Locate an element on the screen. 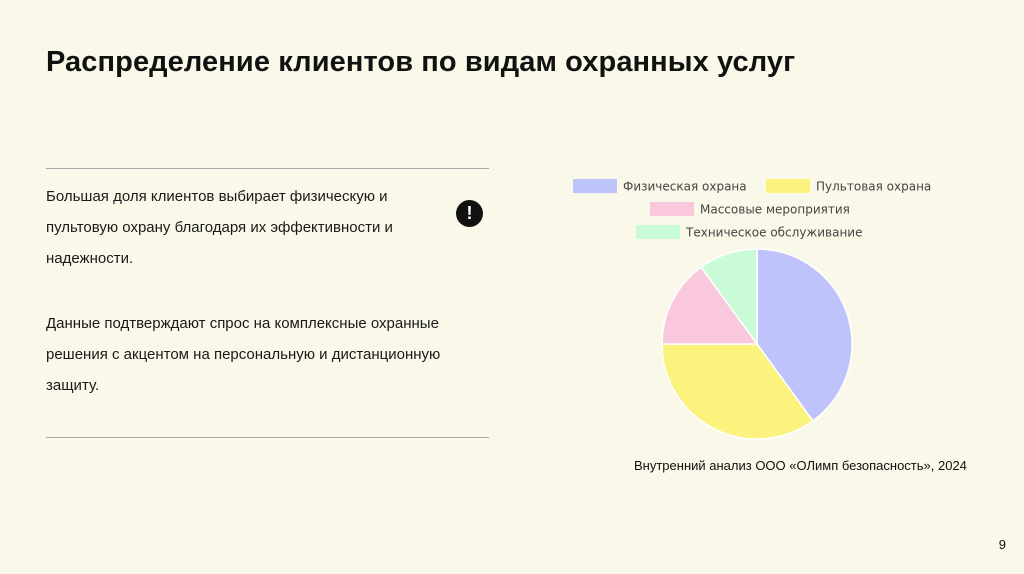 The width and height of the screenshot is (1024, 574). legend-label: Физическая охрана is located at coordinates (685, 187).